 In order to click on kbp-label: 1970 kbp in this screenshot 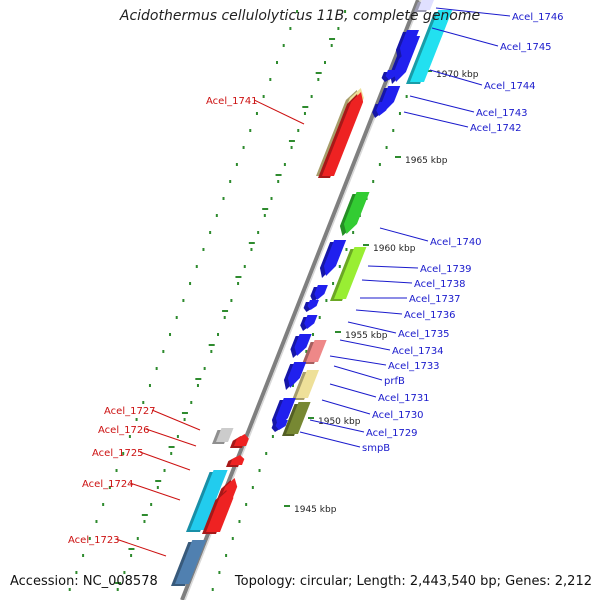, I will do `click(457, 75)`.